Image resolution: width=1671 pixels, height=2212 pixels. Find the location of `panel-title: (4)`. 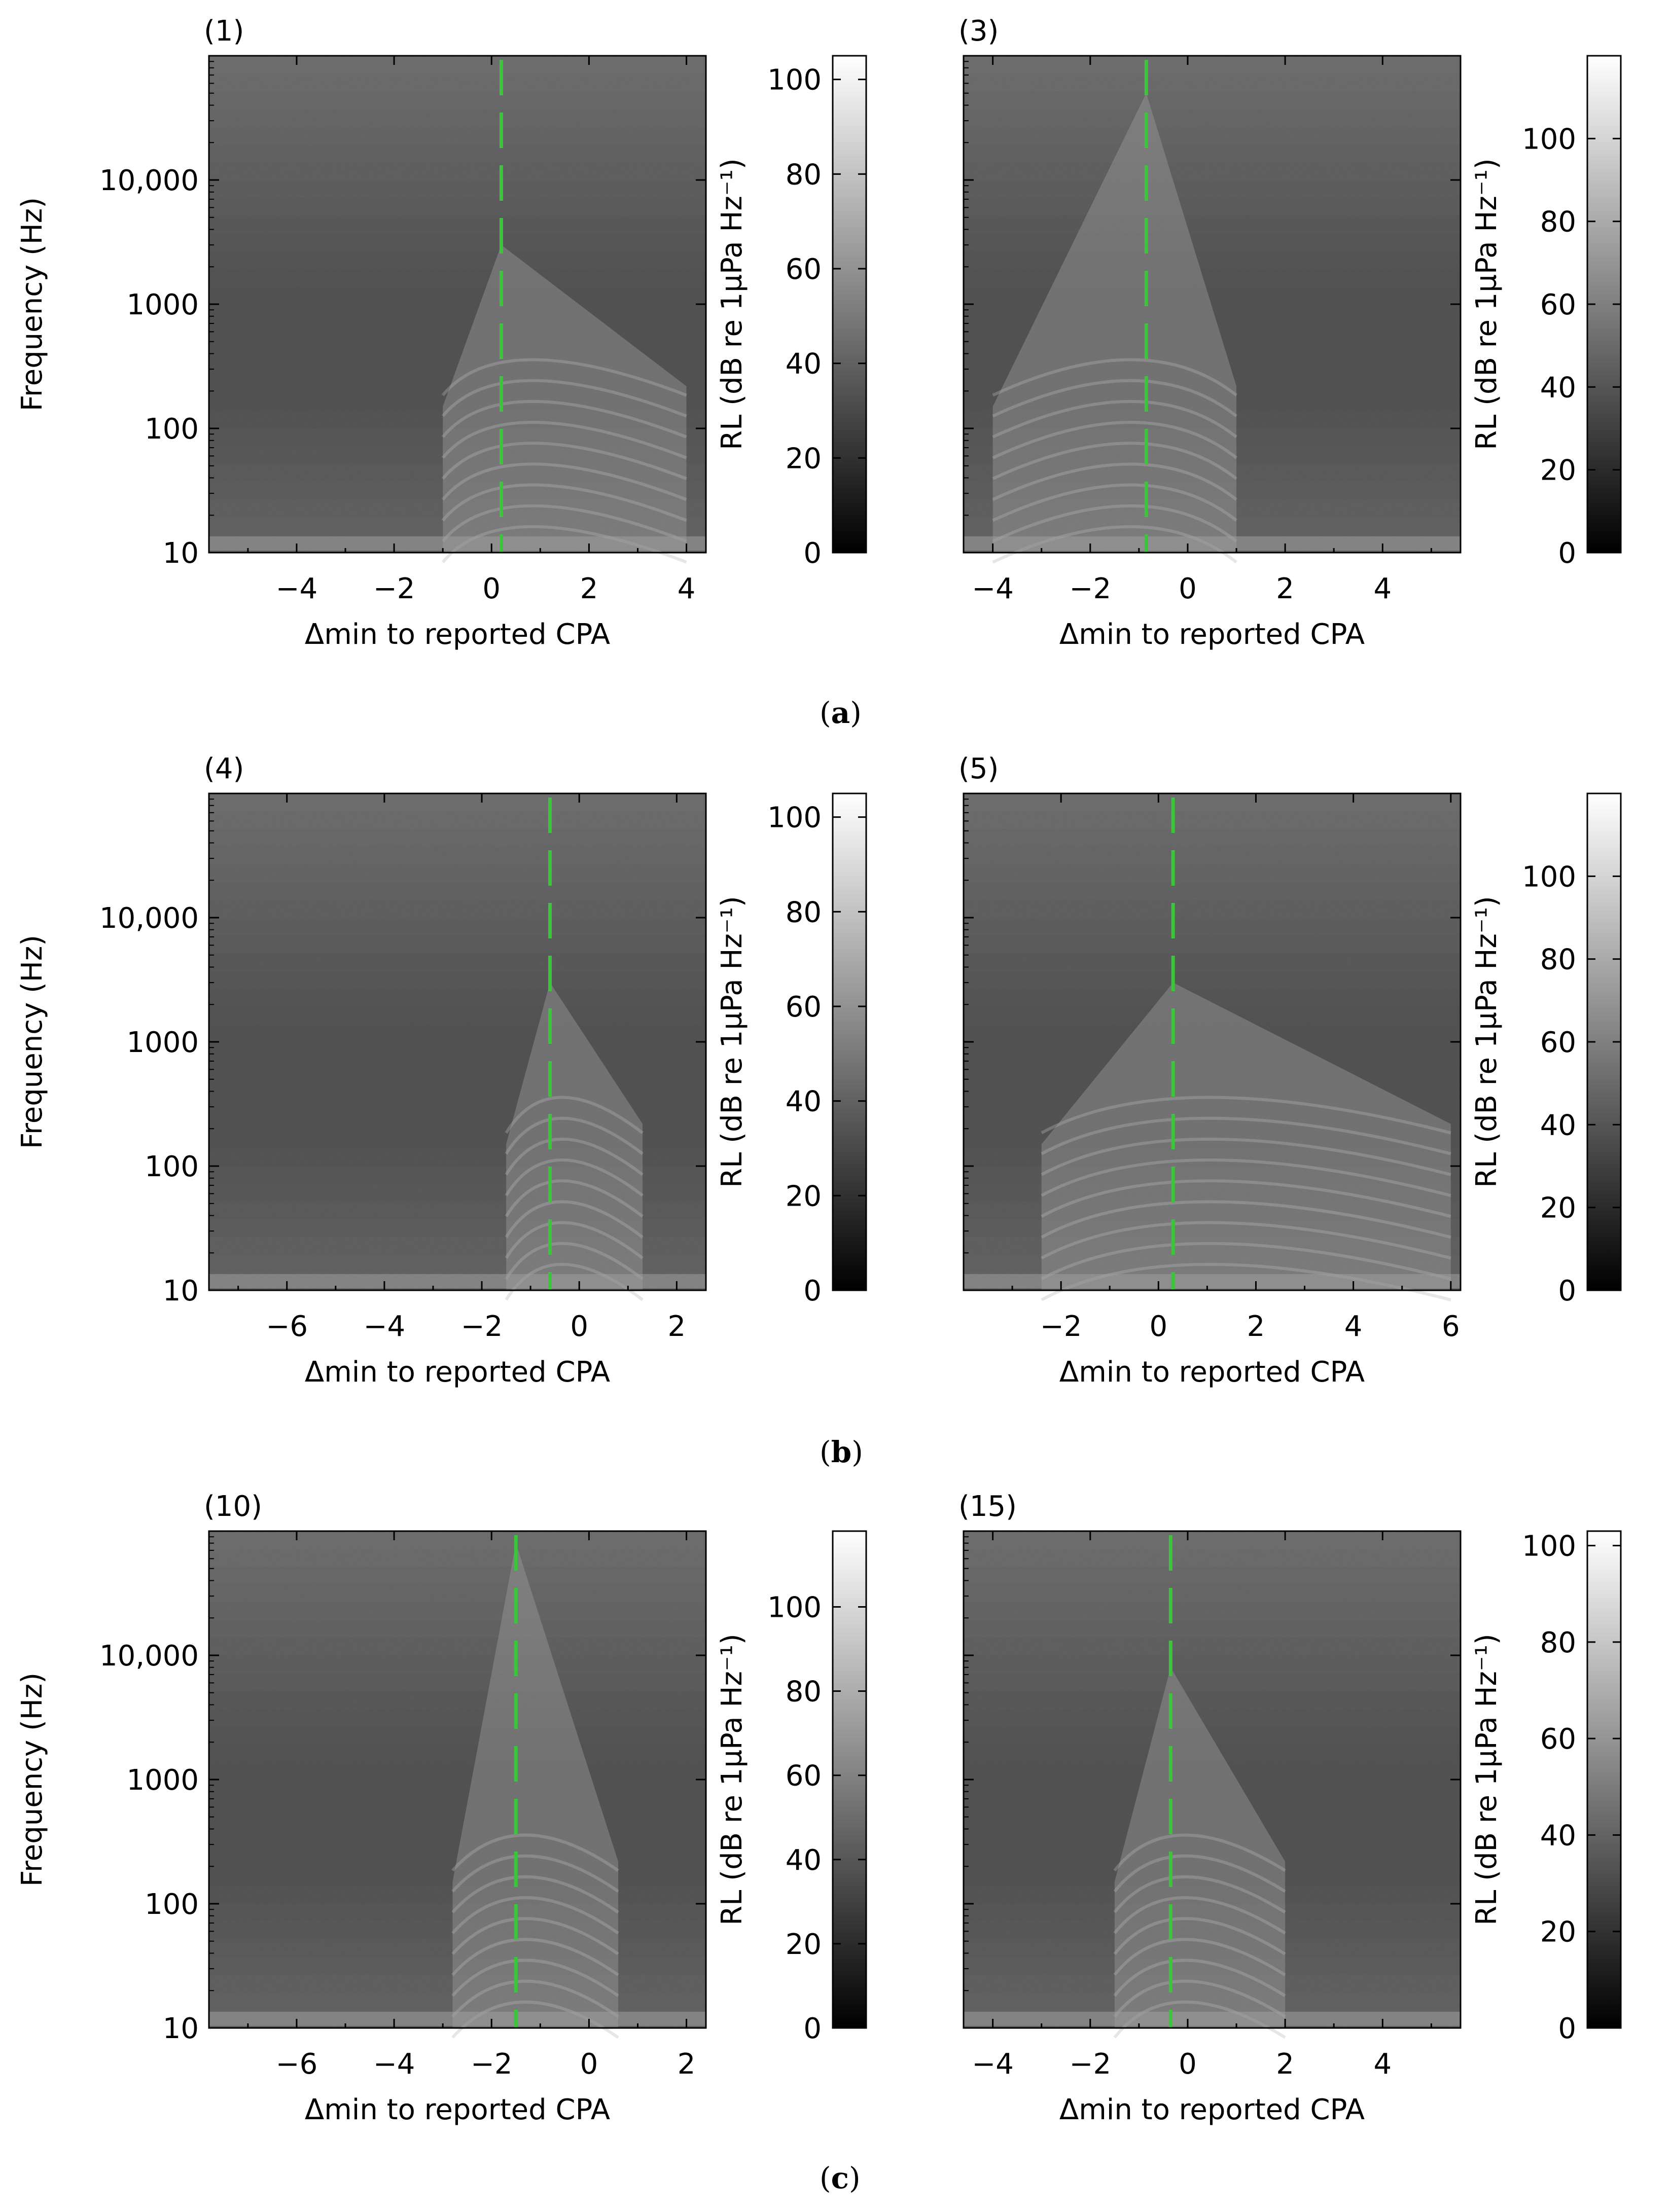

panel-title: (4) is located at coordinates (224, 768).